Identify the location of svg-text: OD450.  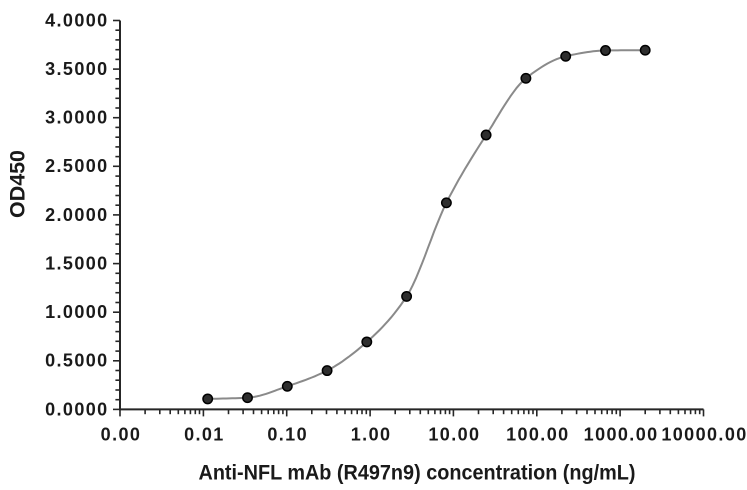
(18, 184).